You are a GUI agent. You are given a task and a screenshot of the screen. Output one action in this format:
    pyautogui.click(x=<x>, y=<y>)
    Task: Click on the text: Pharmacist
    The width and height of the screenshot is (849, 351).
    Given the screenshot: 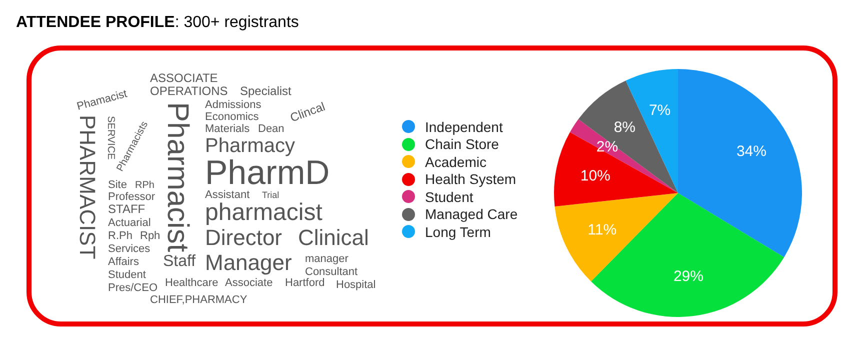 What is the action you would take?
    pyautogui.click(x=177, y=177)
    